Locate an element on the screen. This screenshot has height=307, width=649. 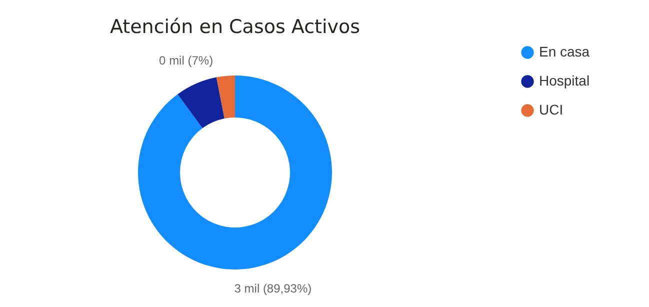
data-label: 3 mil (89,93%) is located at coordinates (273, 288).